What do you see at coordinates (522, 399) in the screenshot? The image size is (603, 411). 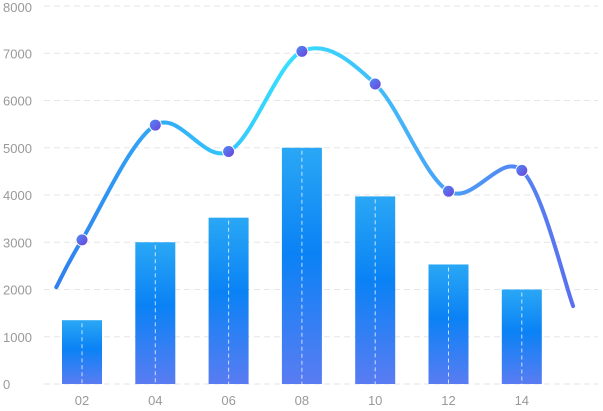 I see `x-tick-label: 14` at bounding box center [522, 399].